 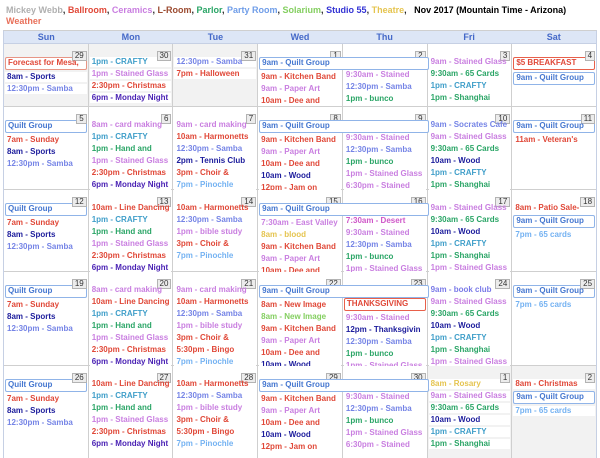 What do you see at coordinates (130, 384) in the screenshot?
I see `event: 10am - Line Dancing` at bounding box center [130, 384].